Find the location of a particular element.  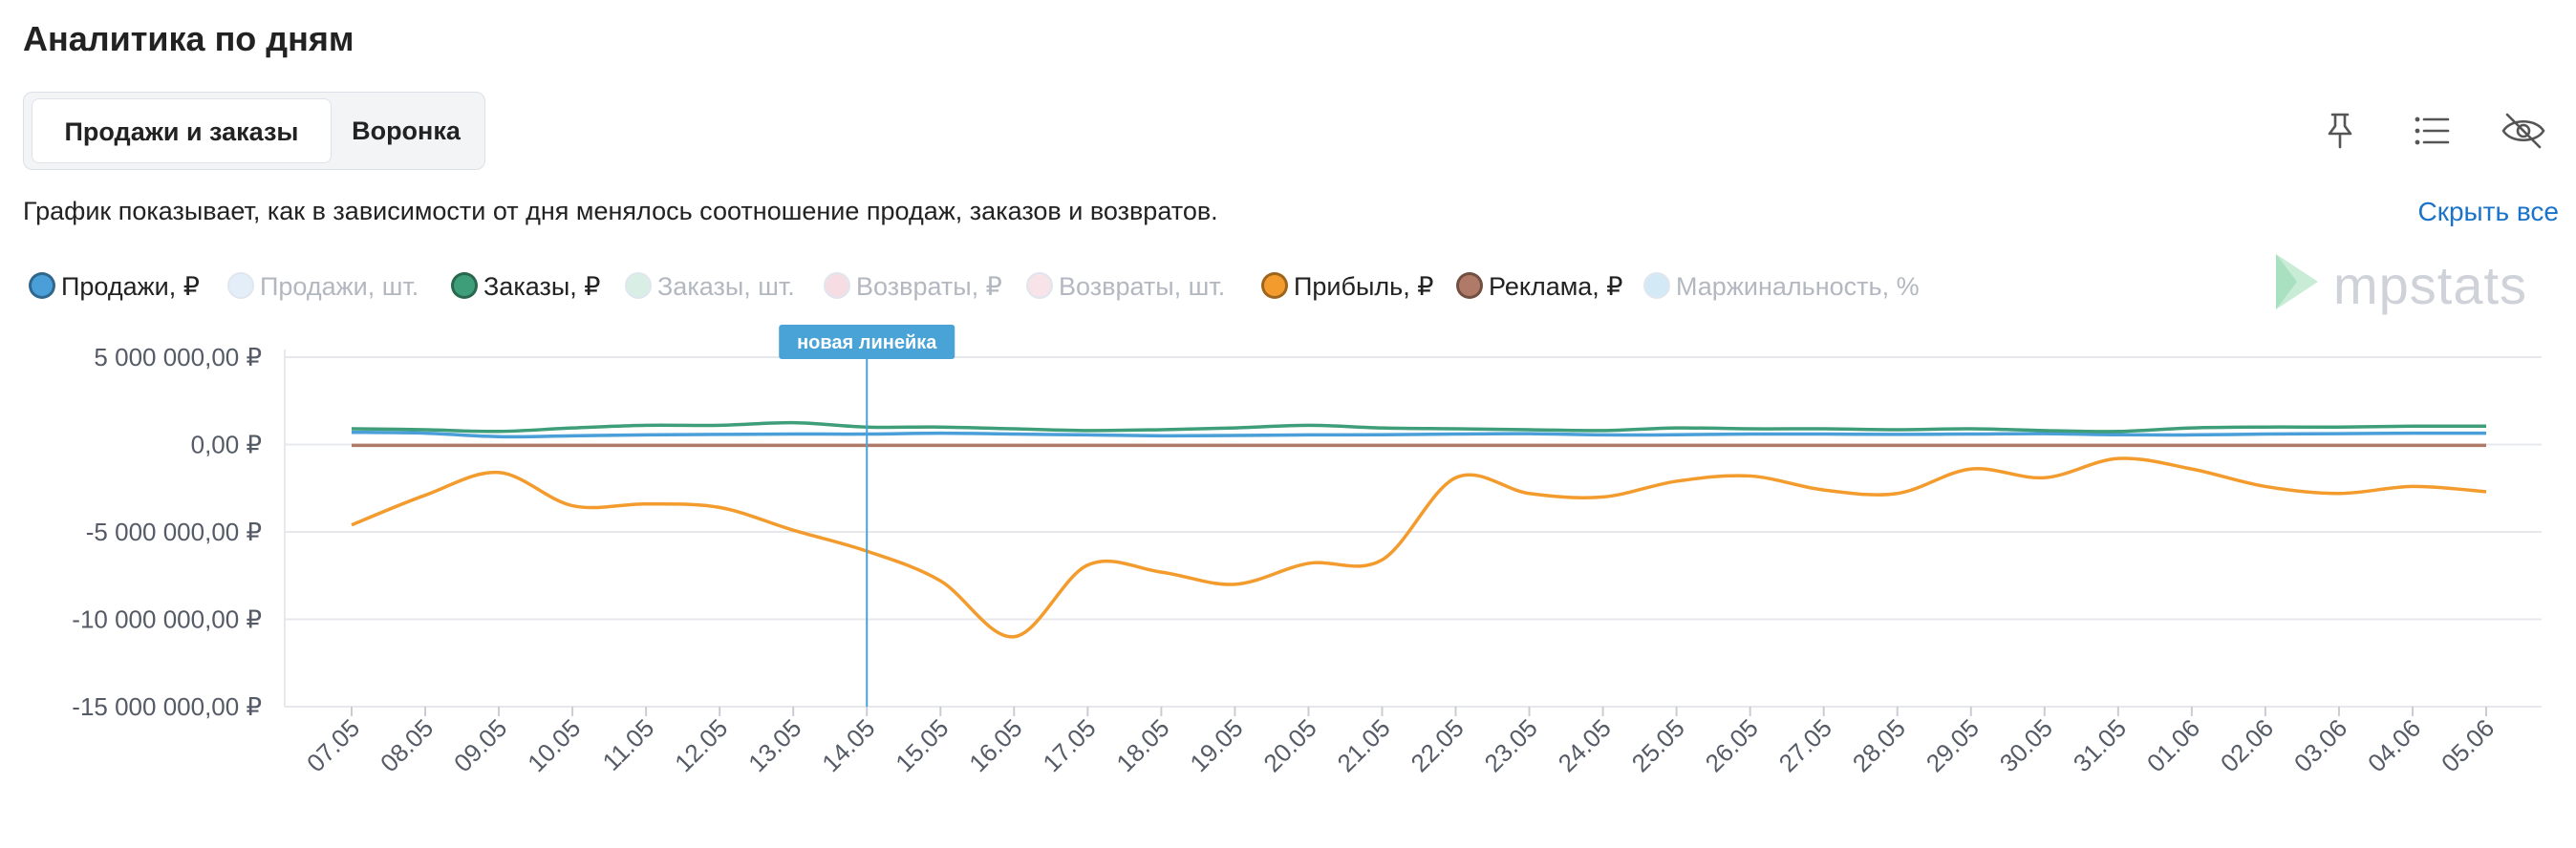

x-tick-label: 18.05 is located at coordinates (1142, 745).